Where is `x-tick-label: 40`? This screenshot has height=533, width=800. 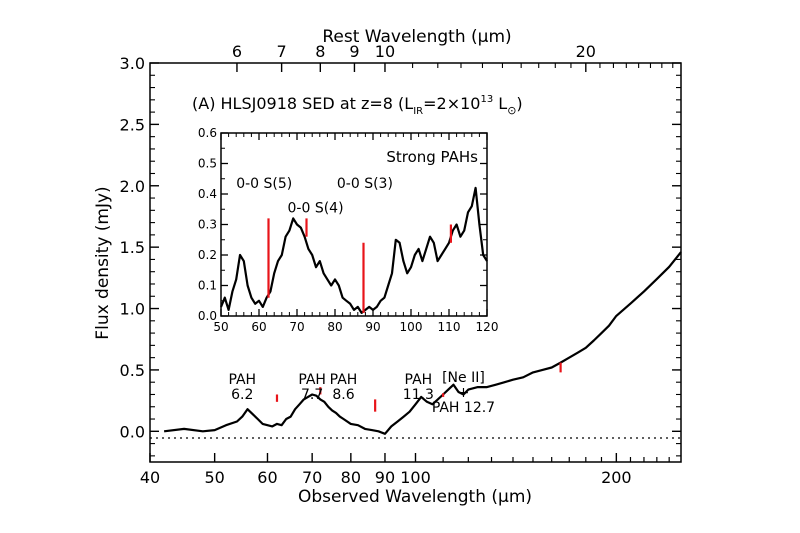 x-tick-label: 40 is located at coordinates (150, 477).